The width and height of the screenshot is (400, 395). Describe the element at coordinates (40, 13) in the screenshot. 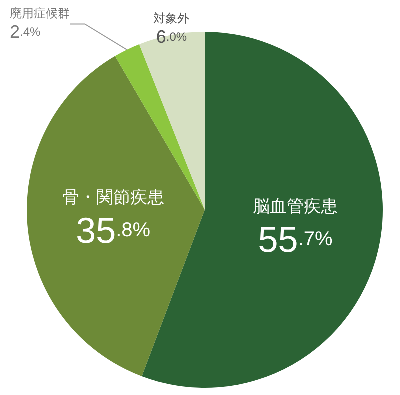

I see `slice-label: 廃用症候群` at that location.